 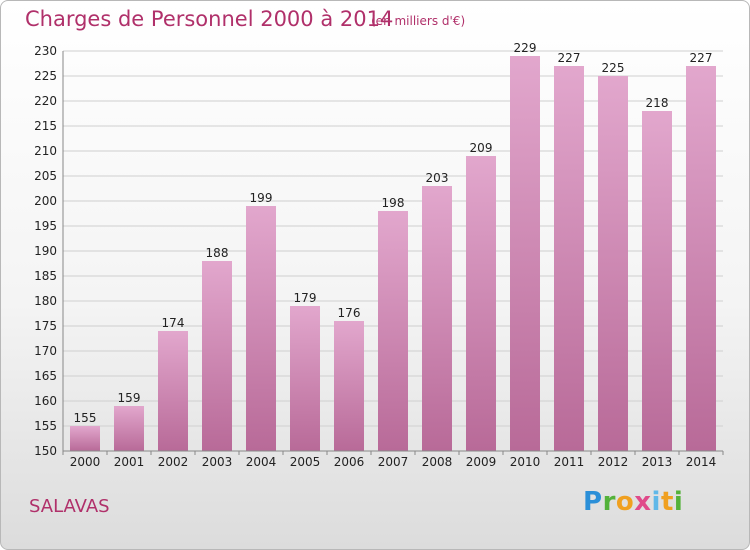 I want to click on commune-name: SALAVAS, so click(x=69, y=506).